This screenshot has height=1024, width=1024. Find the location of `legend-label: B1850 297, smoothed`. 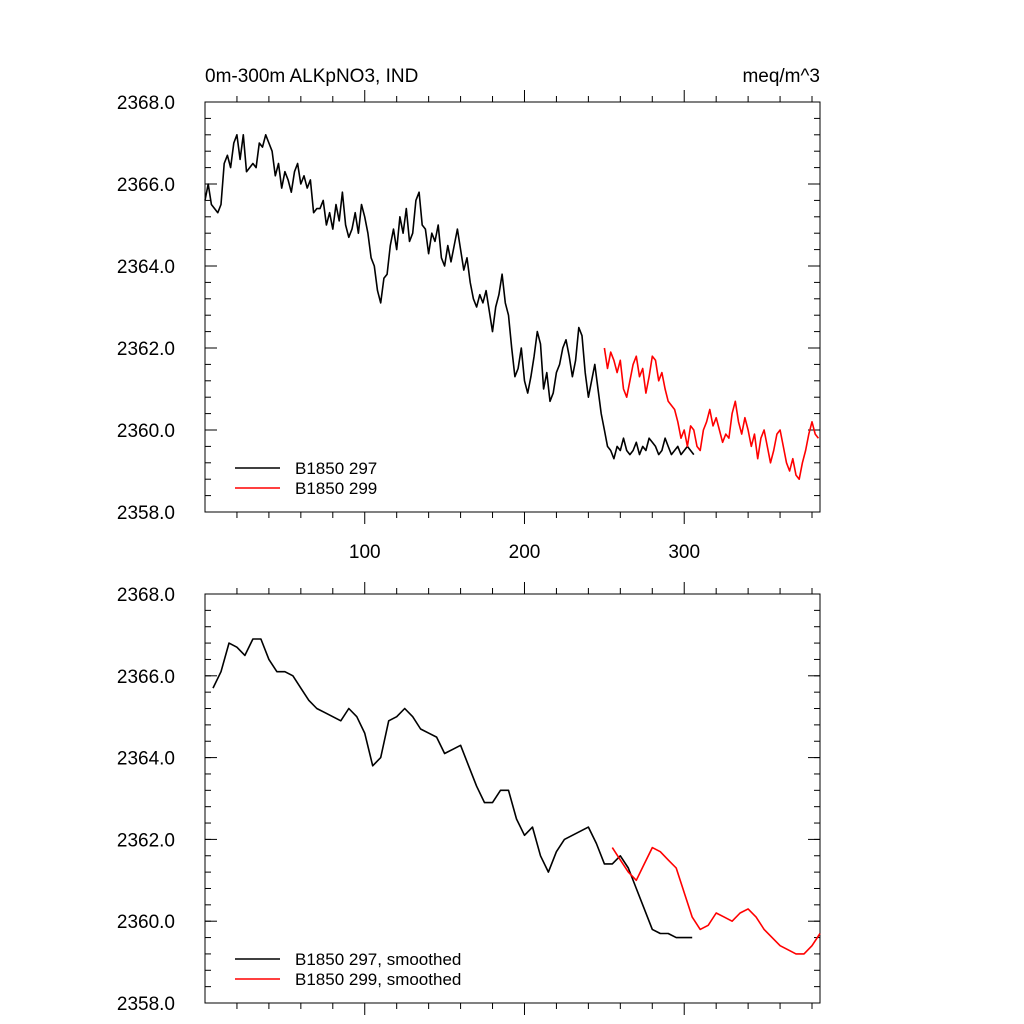

legend-label: B1850 297, smoothed is located at coordinates (378, 959).